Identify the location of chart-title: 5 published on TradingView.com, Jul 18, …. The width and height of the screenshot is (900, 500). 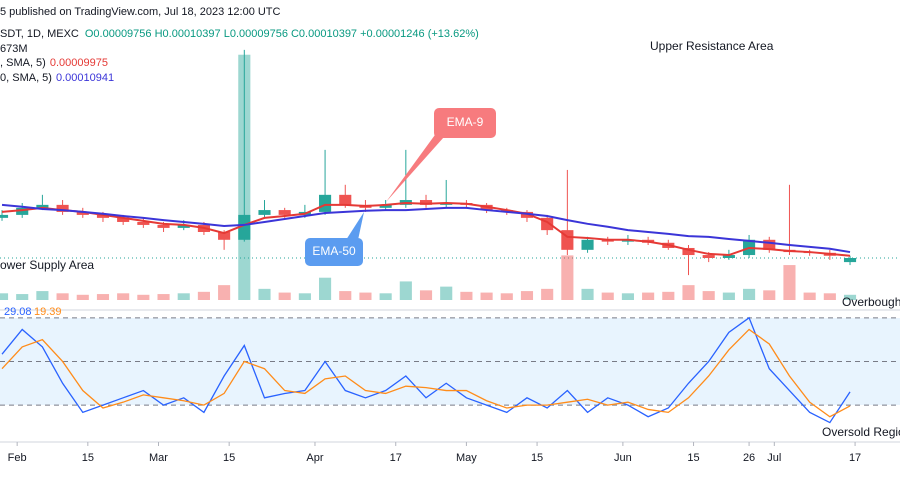
(140, 12).